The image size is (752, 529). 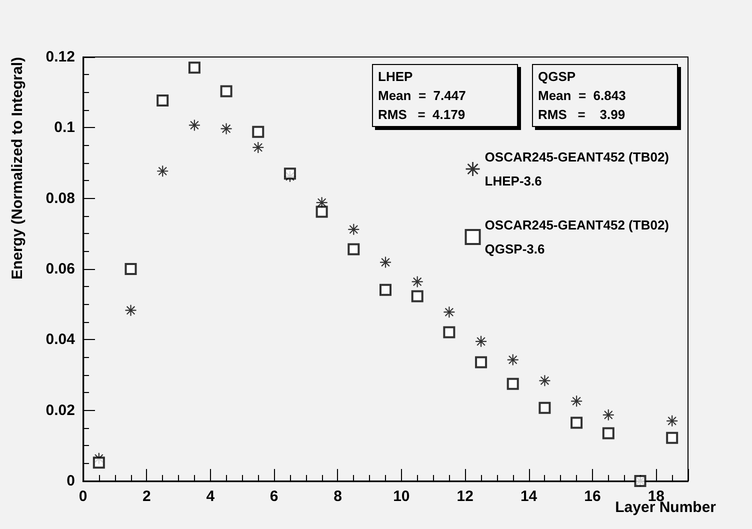 What do you see at coordinates (83, 496) in the screenshot?
I see `x-tick-label: 0` at bounding box center [83, 496].